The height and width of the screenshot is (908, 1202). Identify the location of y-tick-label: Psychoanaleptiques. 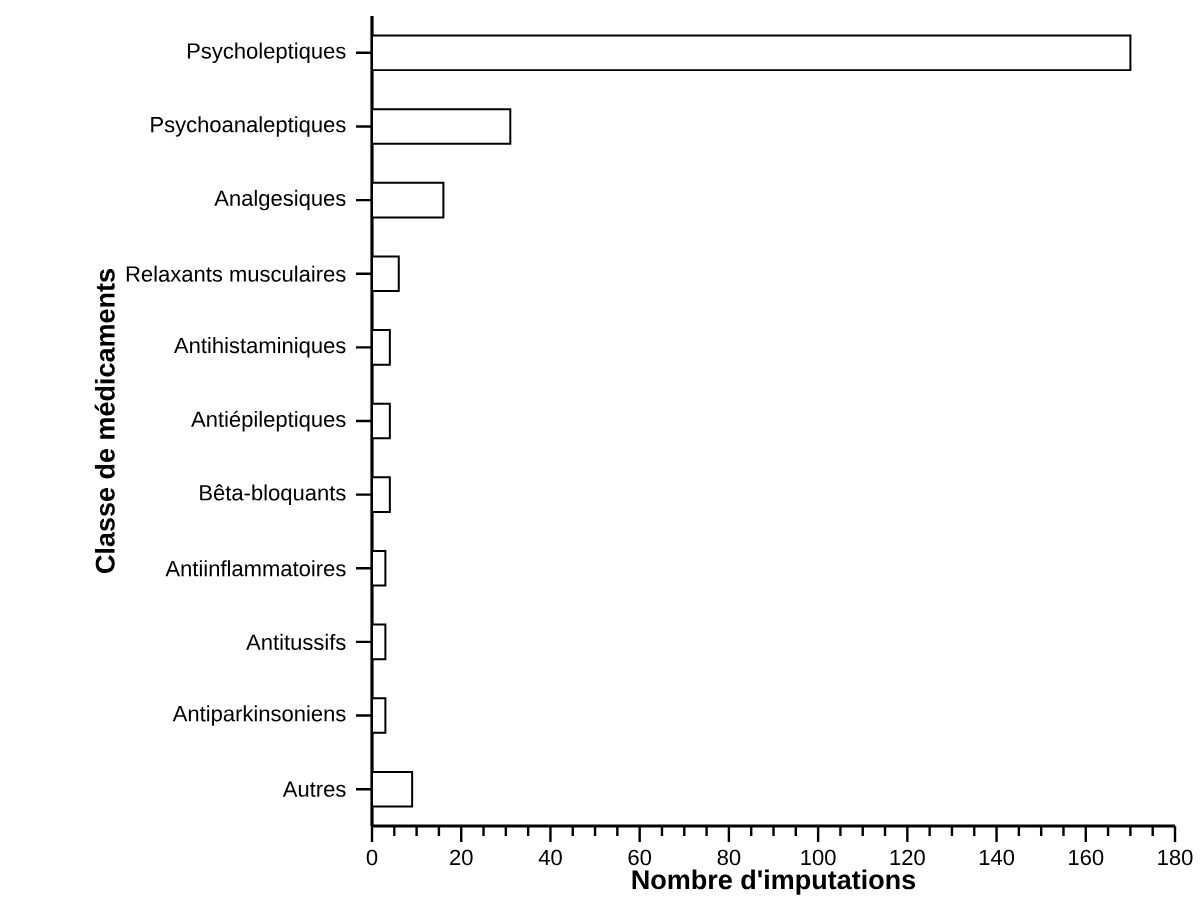
(248, 126).